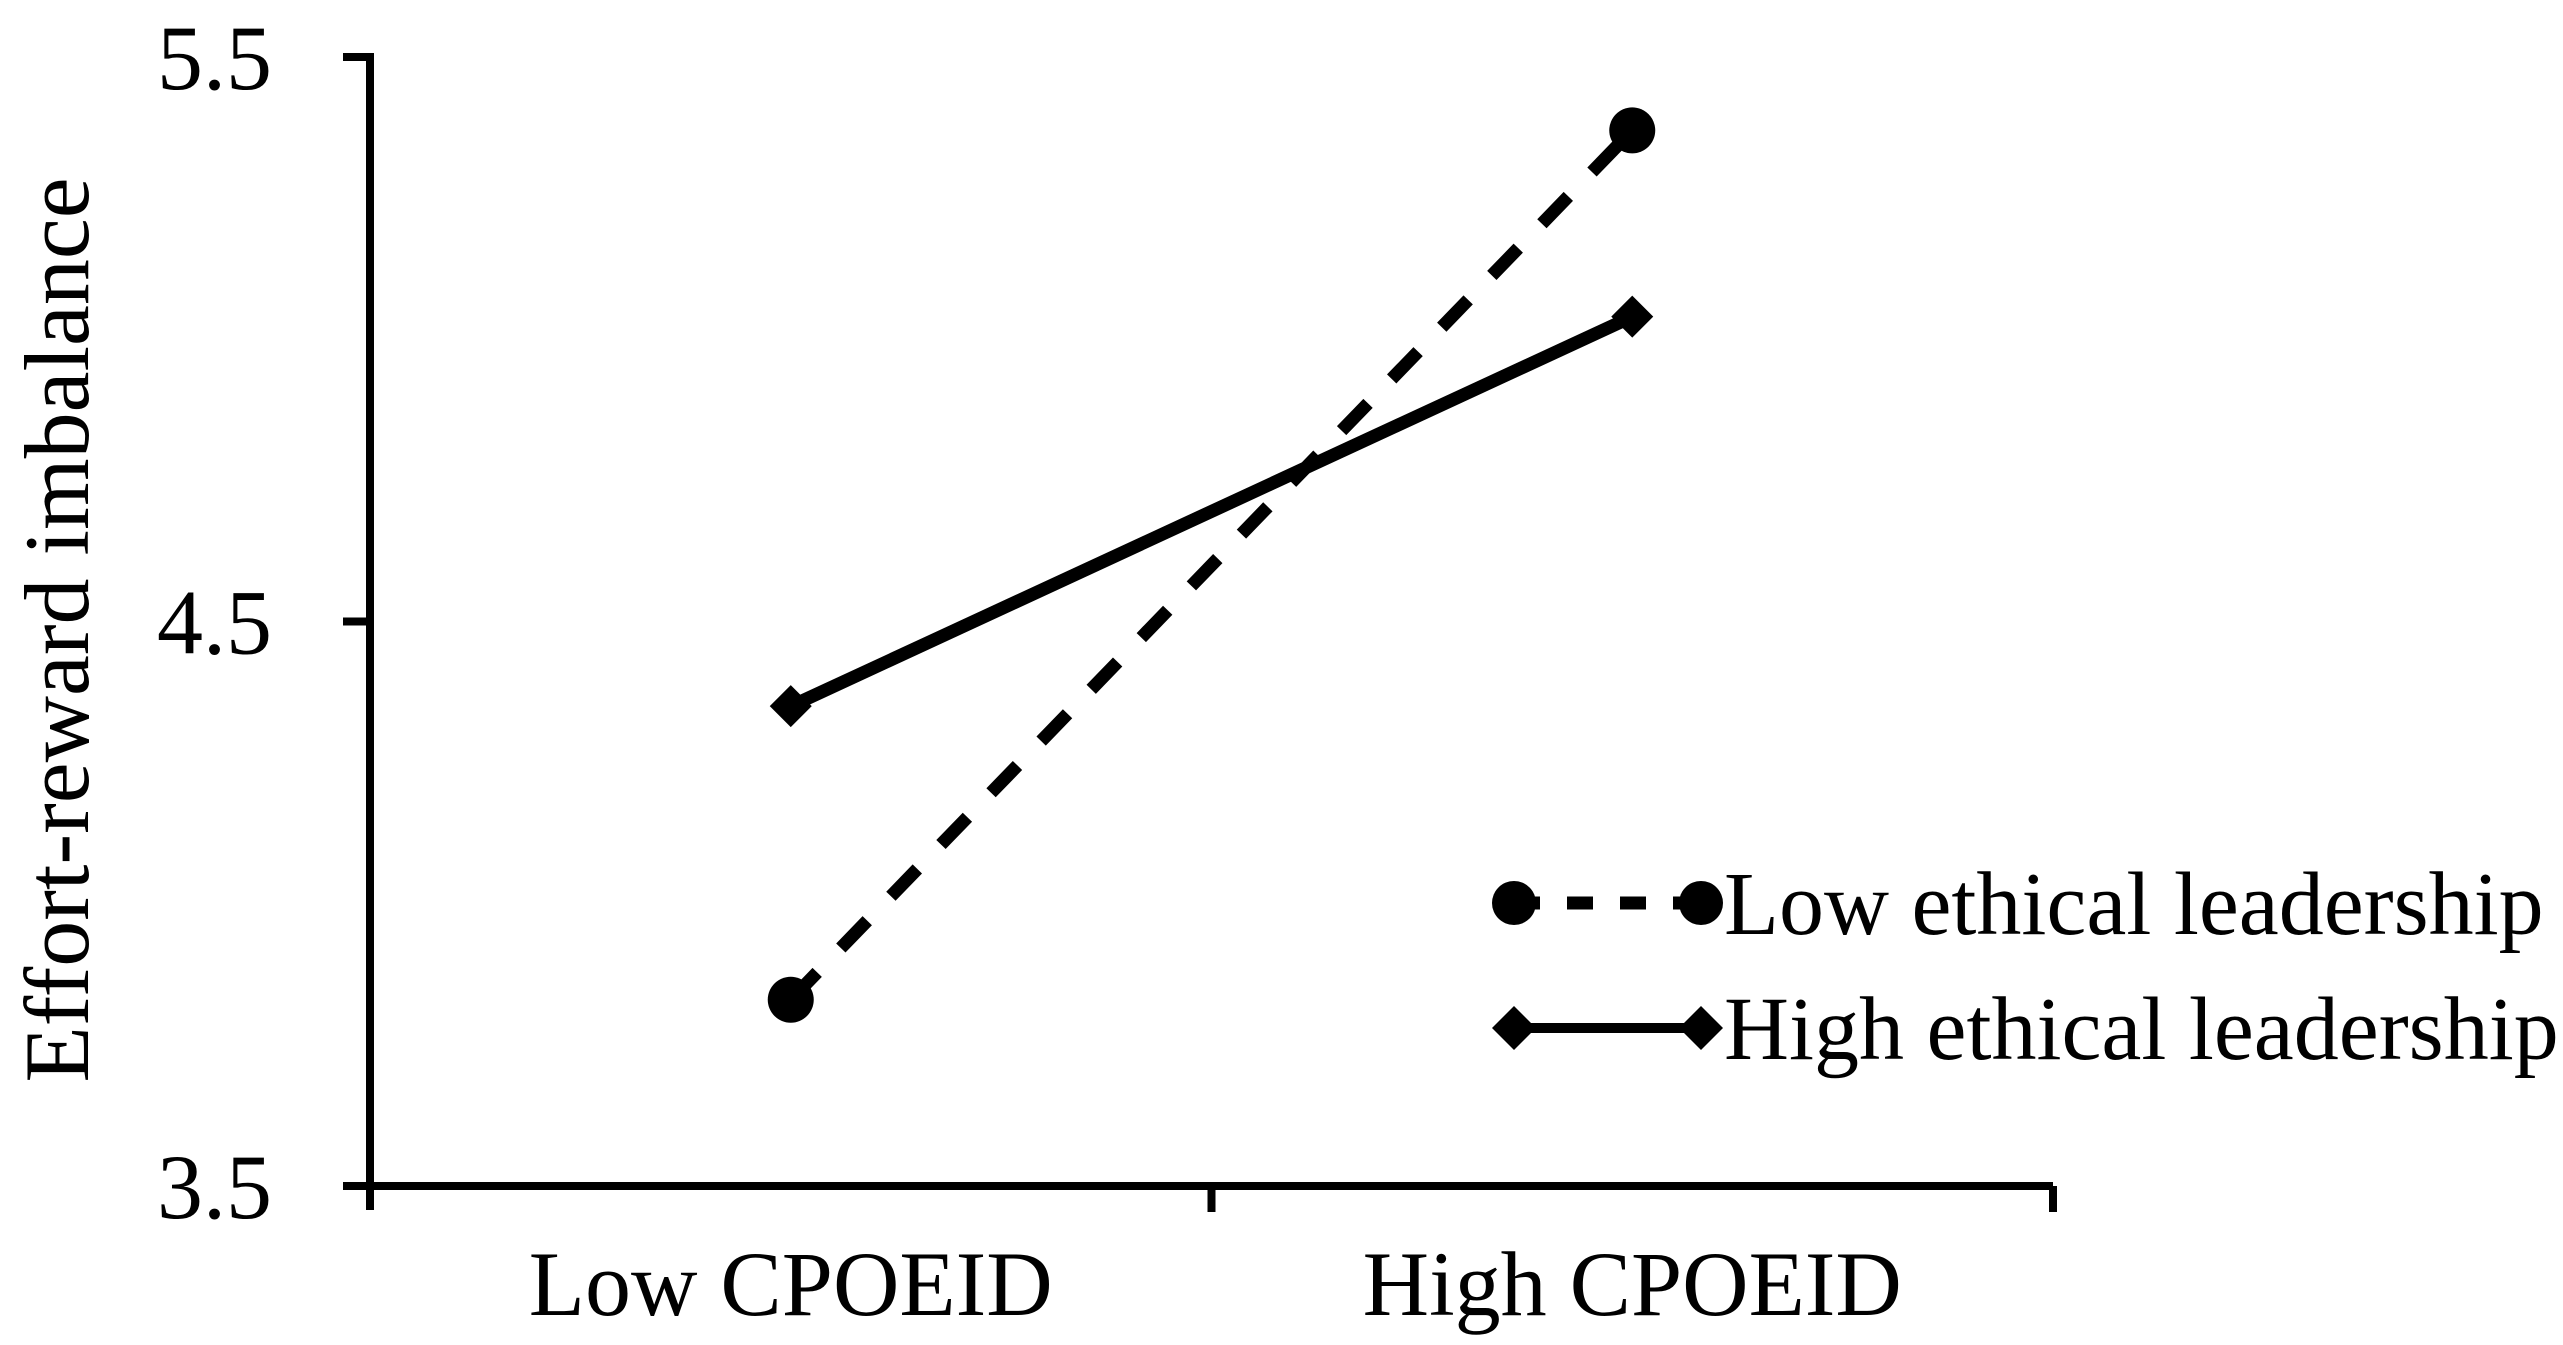 This screenshot has height=1345, width=2563. What do you see at coordinates (2141, 1029) in the screenshot?
I see `legend-label: High ethical leadership` at bounding box center [2141, 1029].